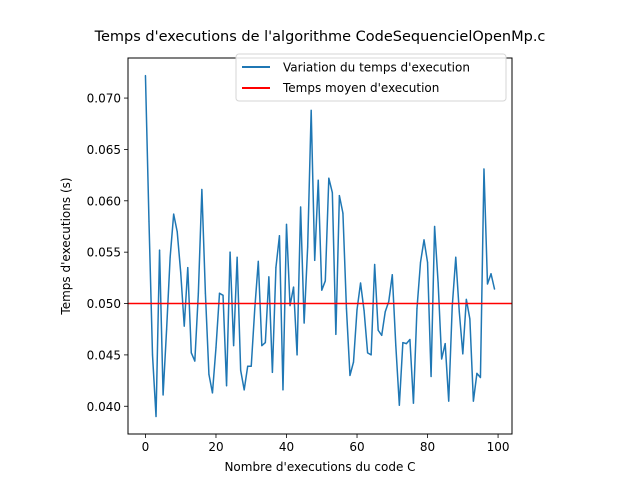 The image size is (640, 480). I want to click on x-tick-label: 100, so click(498, 447).